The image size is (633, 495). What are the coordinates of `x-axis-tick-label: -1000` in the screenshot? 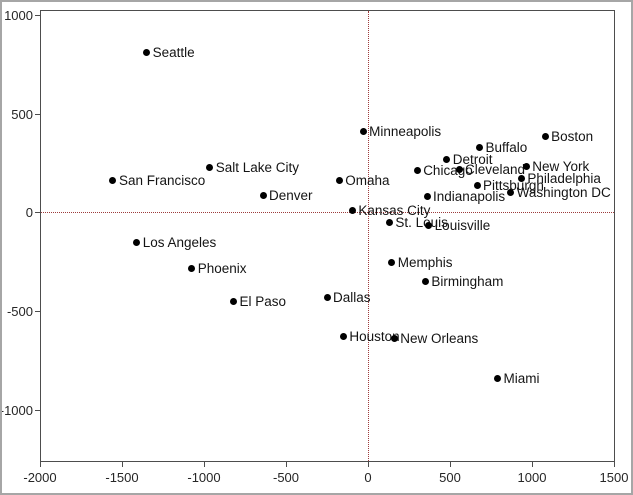 It's located at (204, 477).